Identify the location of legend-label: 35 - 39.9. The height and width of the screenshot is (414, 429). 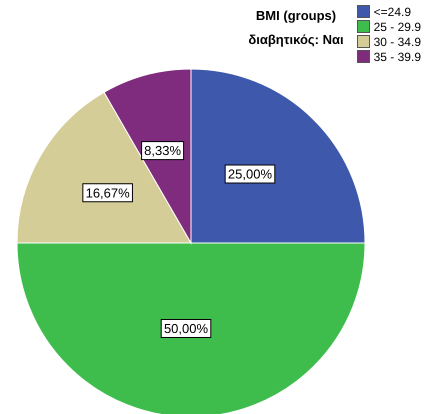
(397, 57).